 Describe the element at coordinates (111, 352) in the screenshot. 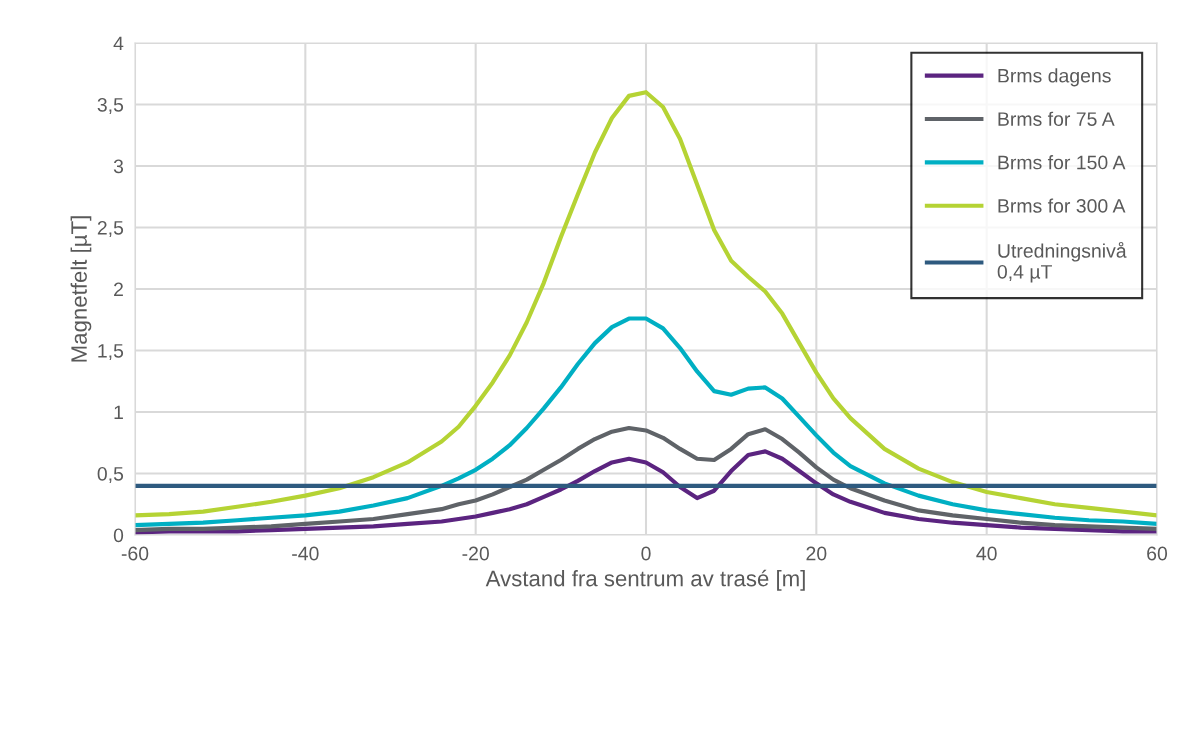

I see `y-tick-label: 1,5` at that location.